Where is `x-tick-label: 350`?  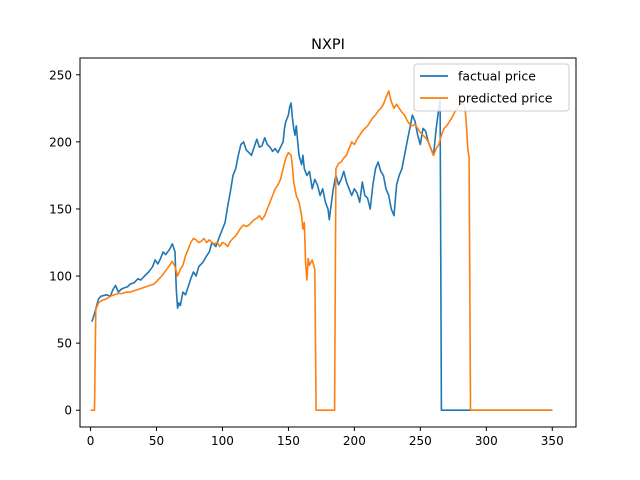 x-tick-label: 350 is located at coordinates (552, 441).